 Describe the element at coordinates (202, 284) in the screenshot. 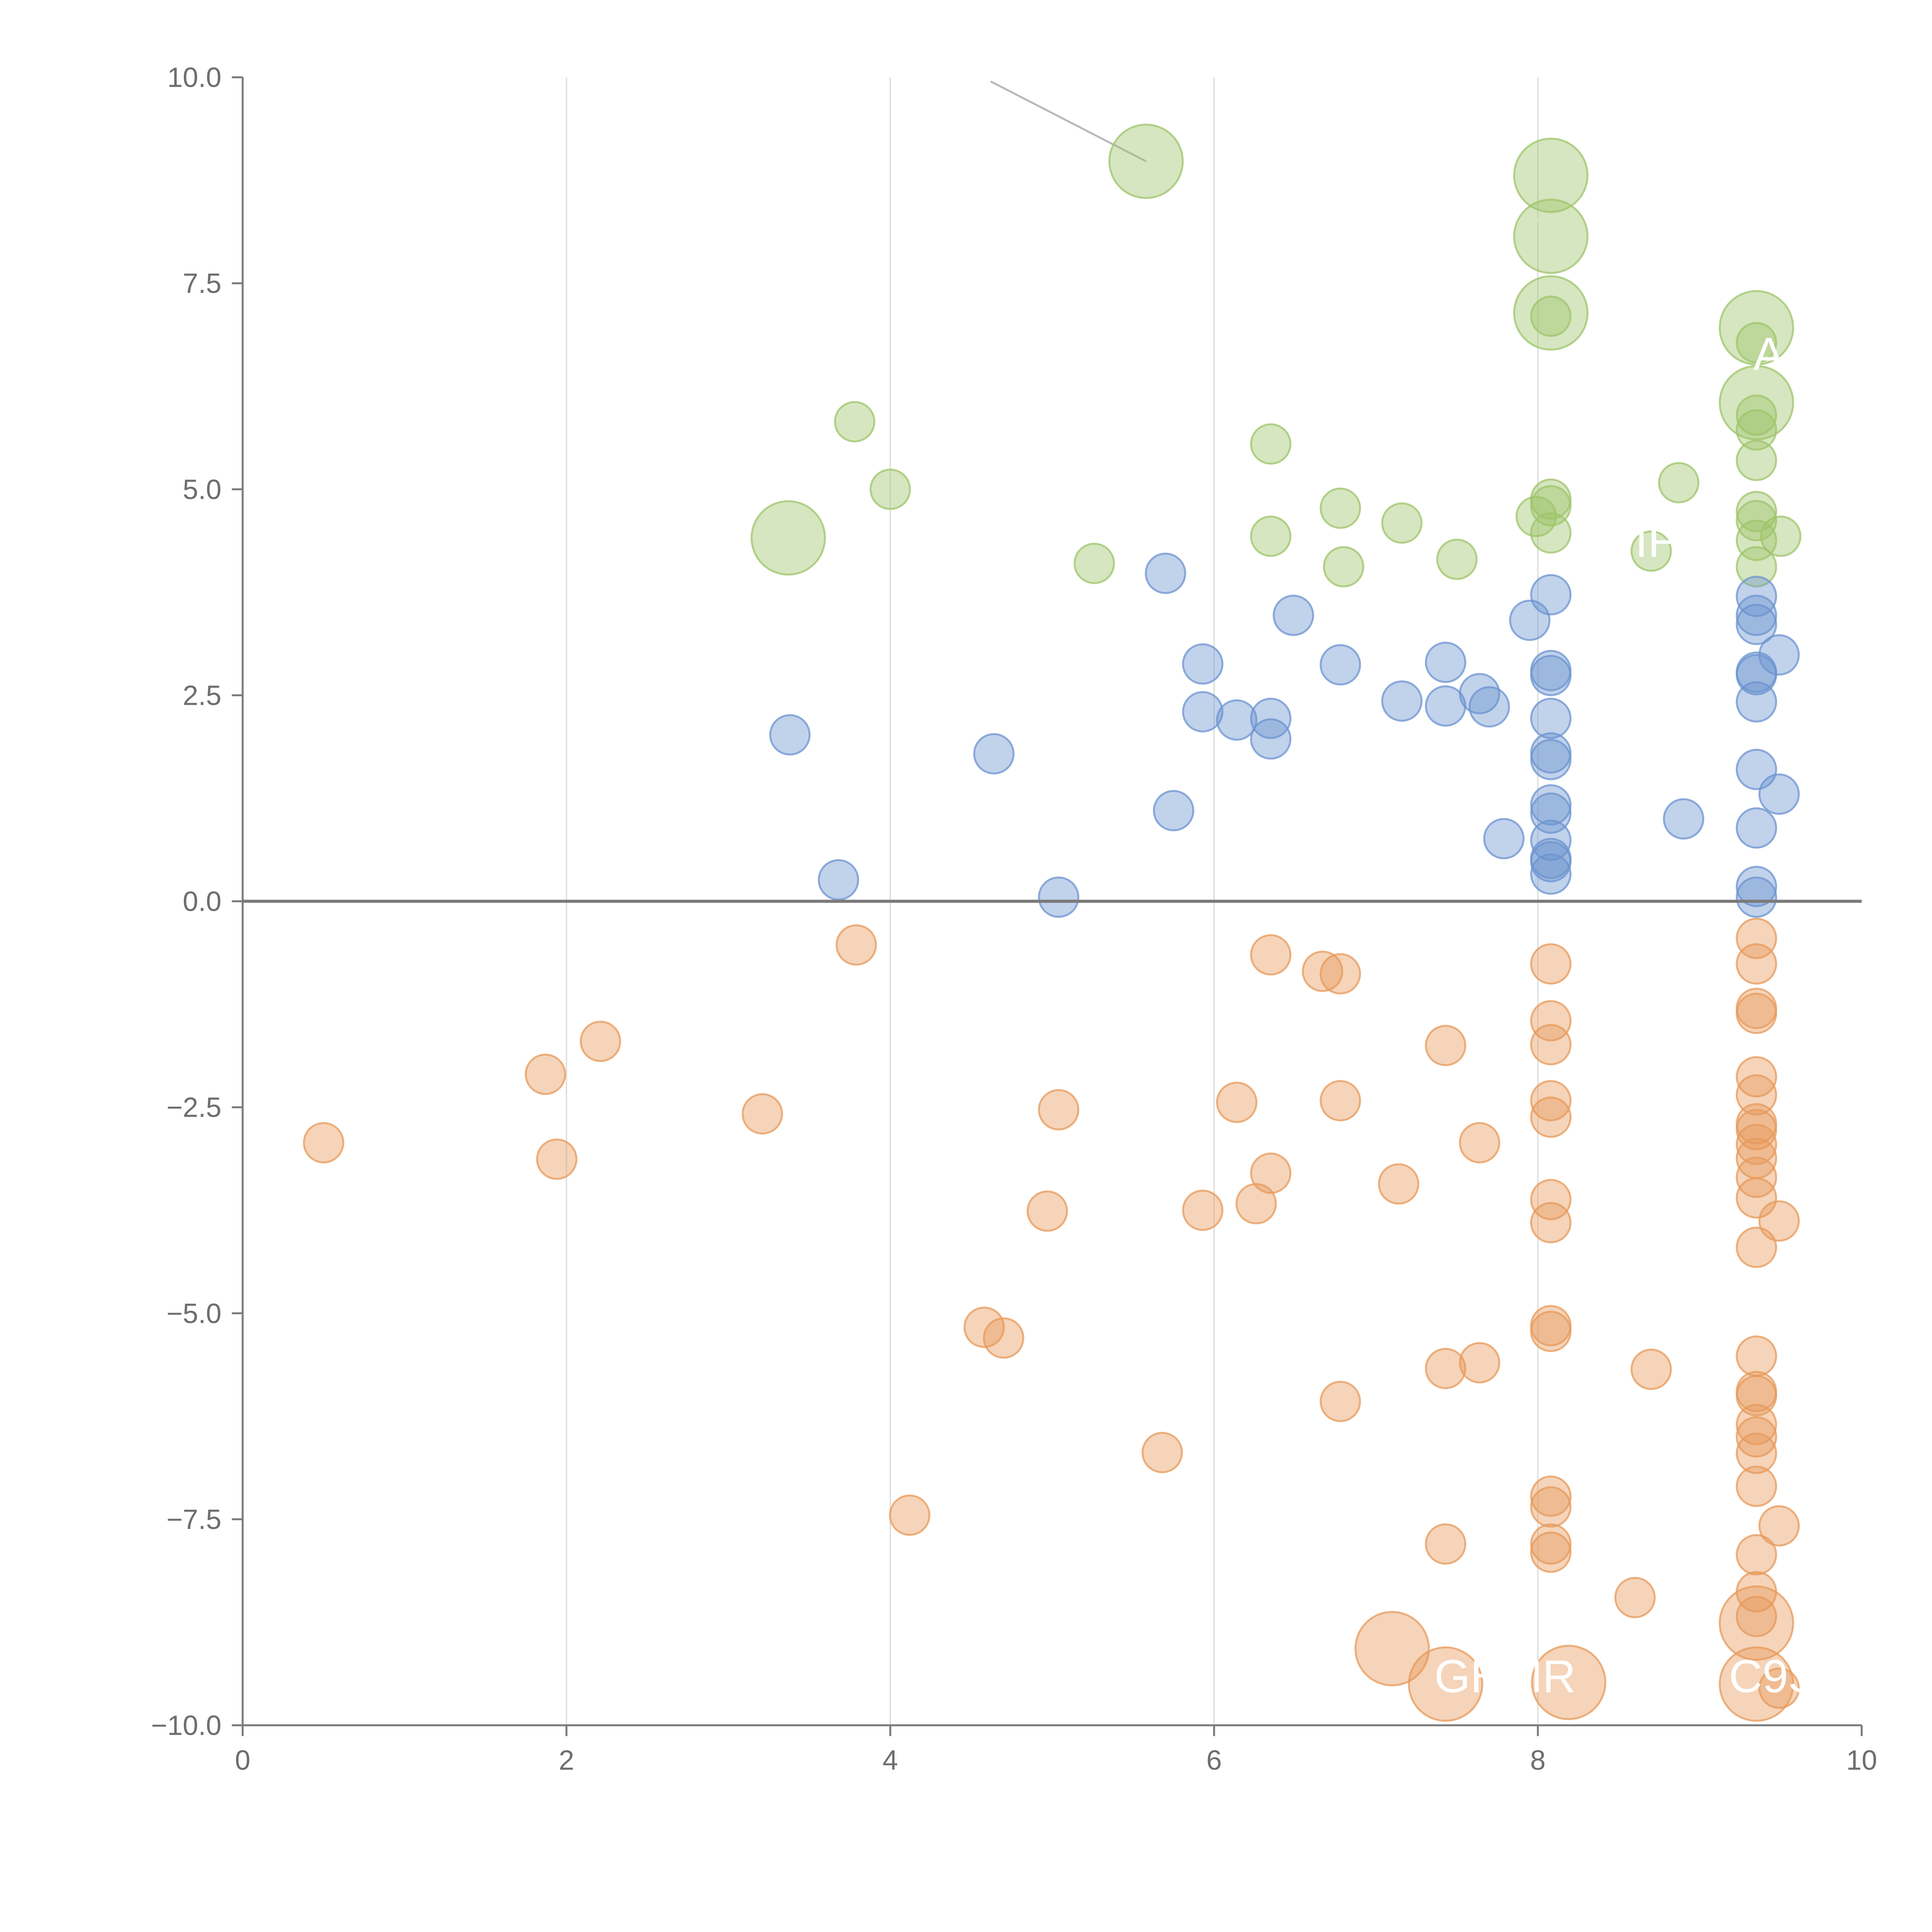

I see `y-tick-label: 7.5` at that location.